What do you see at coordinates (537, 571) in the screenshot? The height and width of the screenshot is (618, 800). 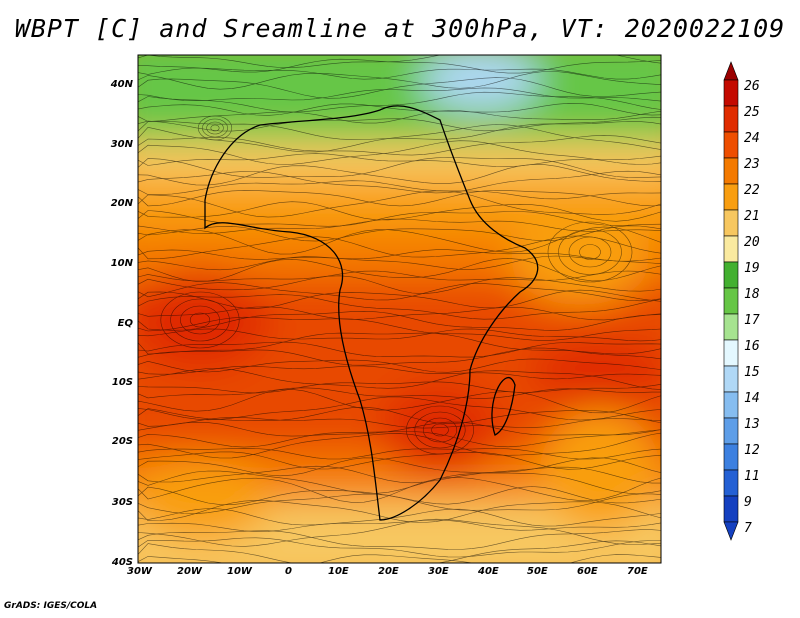 I see `lon-tick-label: 50E` at bounding box center [537, 571].